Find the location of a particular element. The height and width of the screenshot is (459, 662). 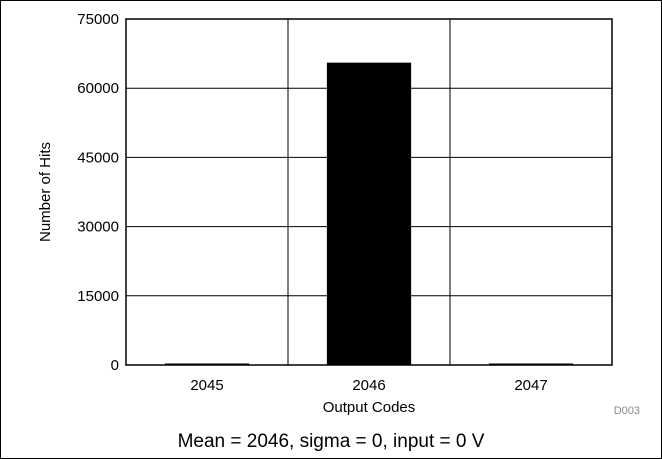

y-tick-labels: 0 15000 30000 45000 60000 75000 is located at coordinates (98, 192).